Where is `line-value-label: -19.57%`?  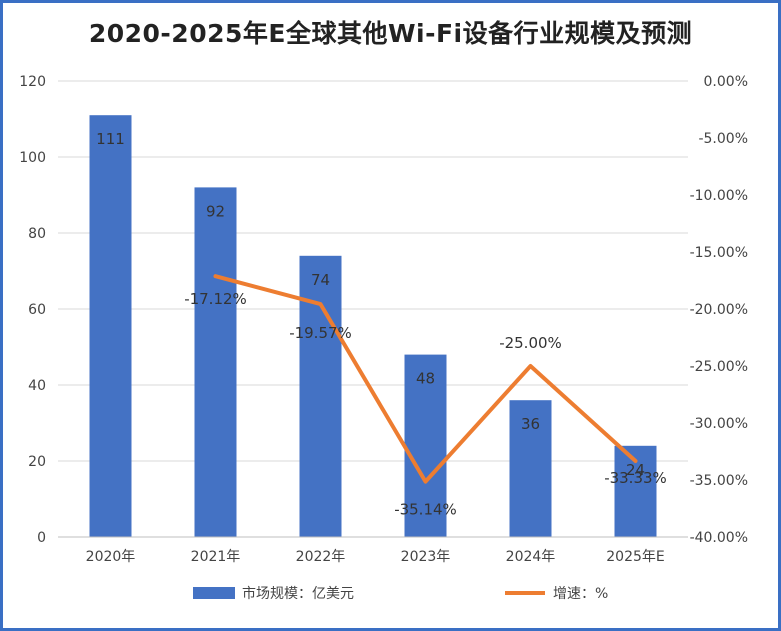 line-value-label: -19.57% is located at coordinates (320, 333).